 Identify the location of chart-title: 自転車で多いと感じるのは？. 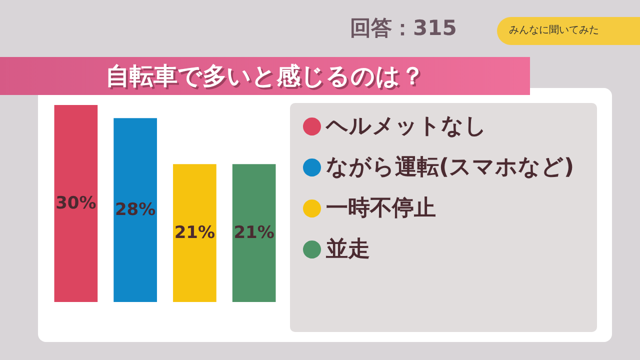
(265, 76).